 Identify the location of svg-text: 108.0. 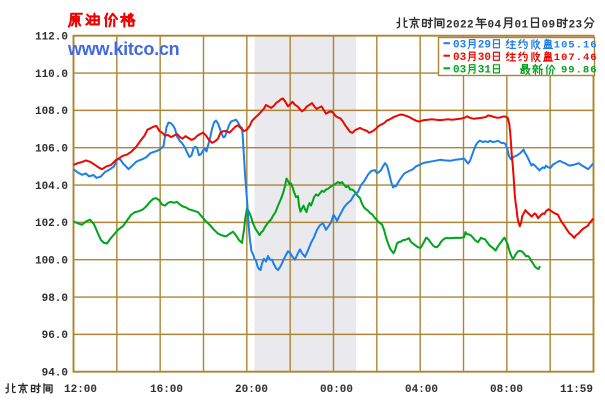
(51, 112).